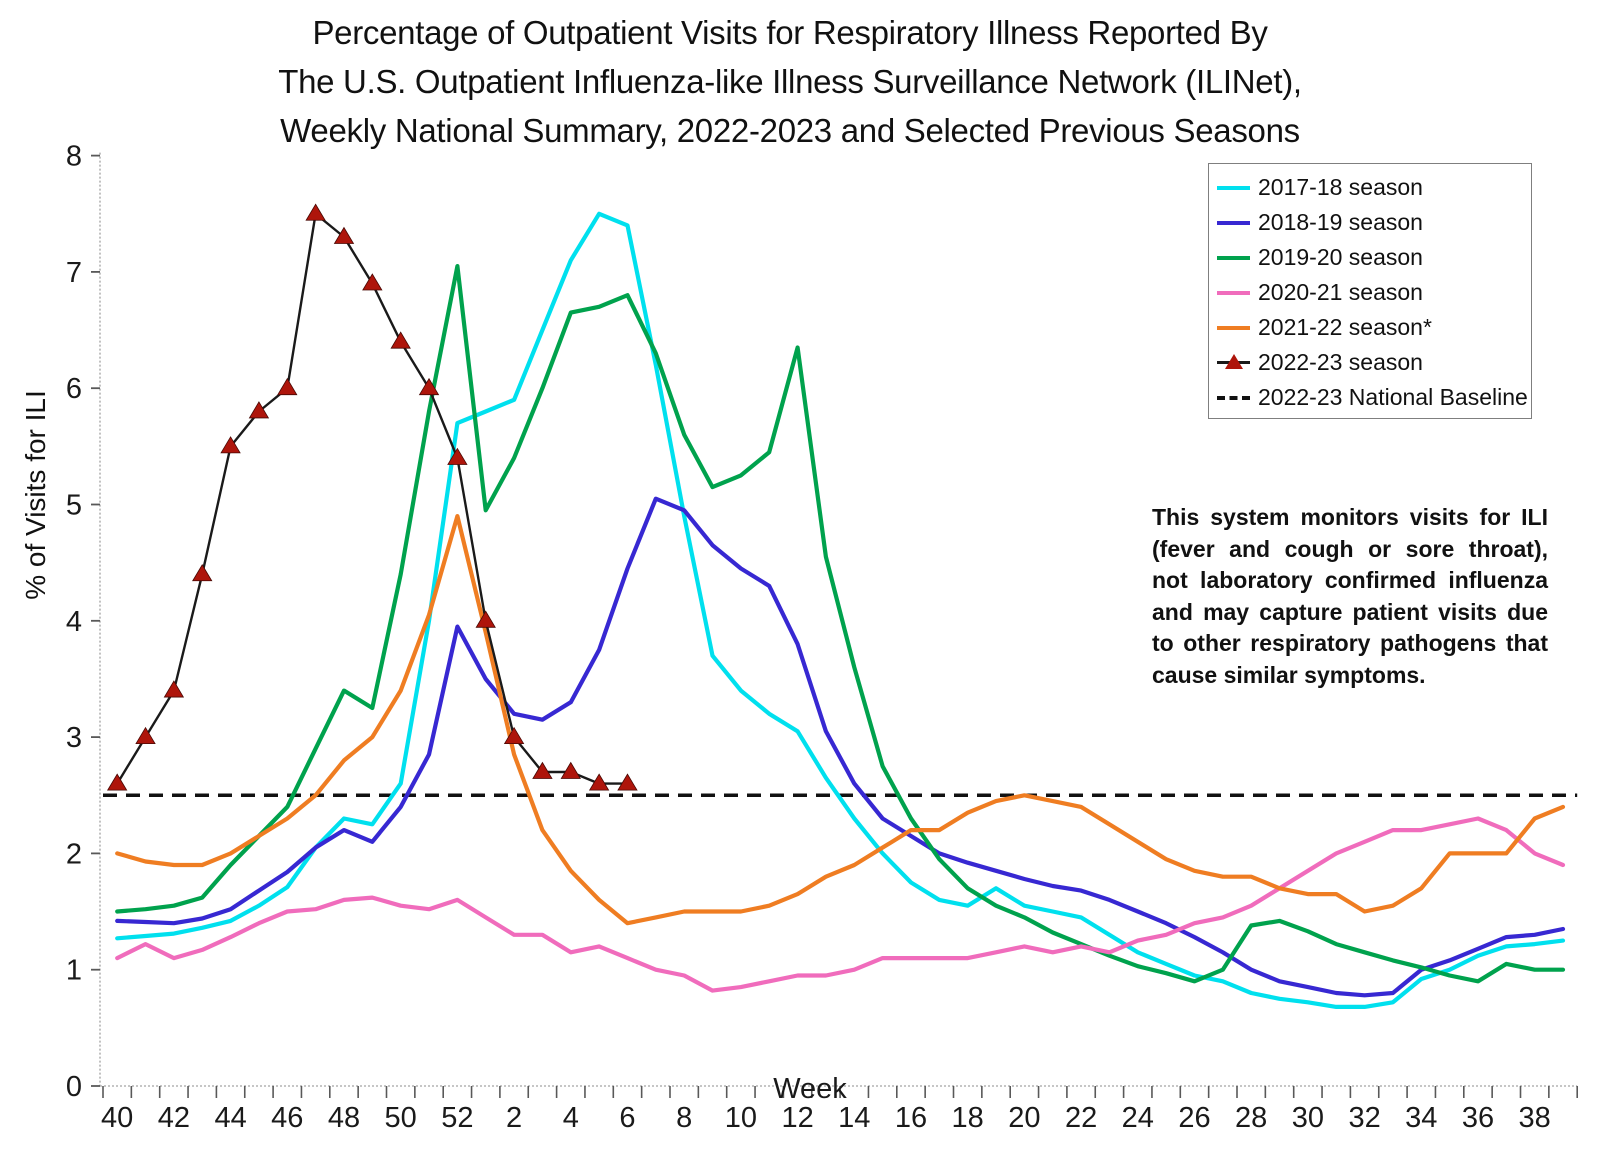 The image size is (1602, 1168). I want to click on y-tick-label: 3, so click(74, 738).